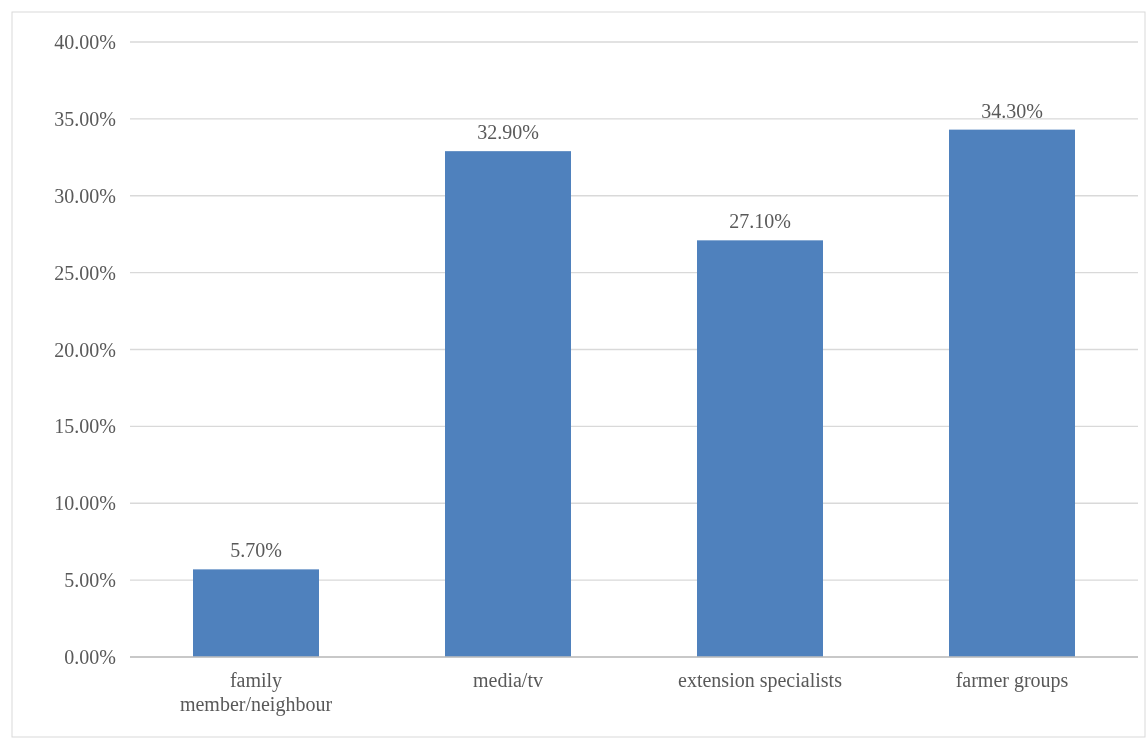  I want to click on y-tick-label: 40.00%, so click(85, 42).